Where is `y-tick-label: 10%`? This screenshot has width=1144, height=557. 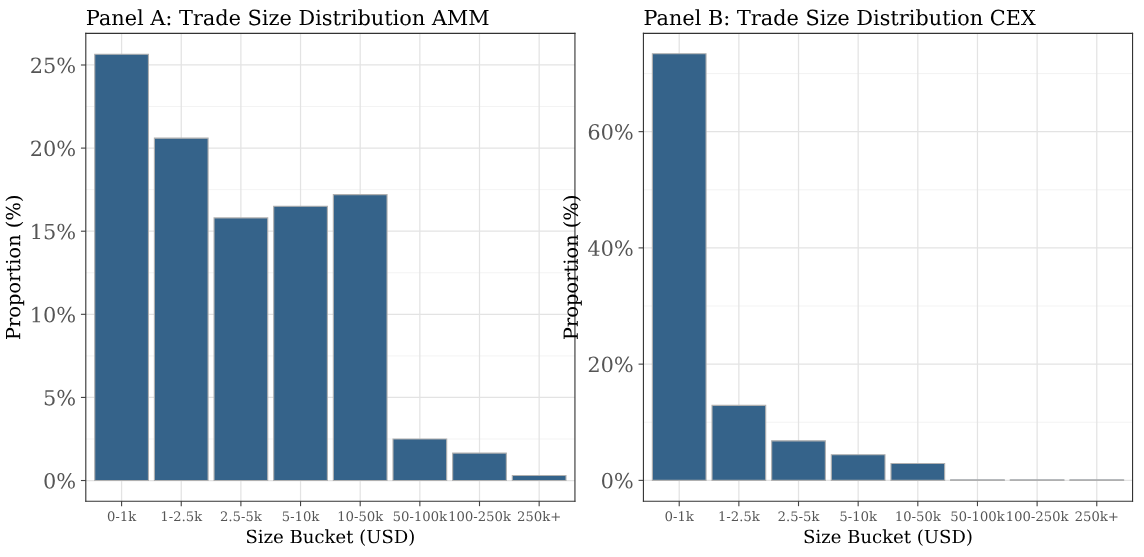
y-tick-label: 10% is located at coordinates (53, 314).